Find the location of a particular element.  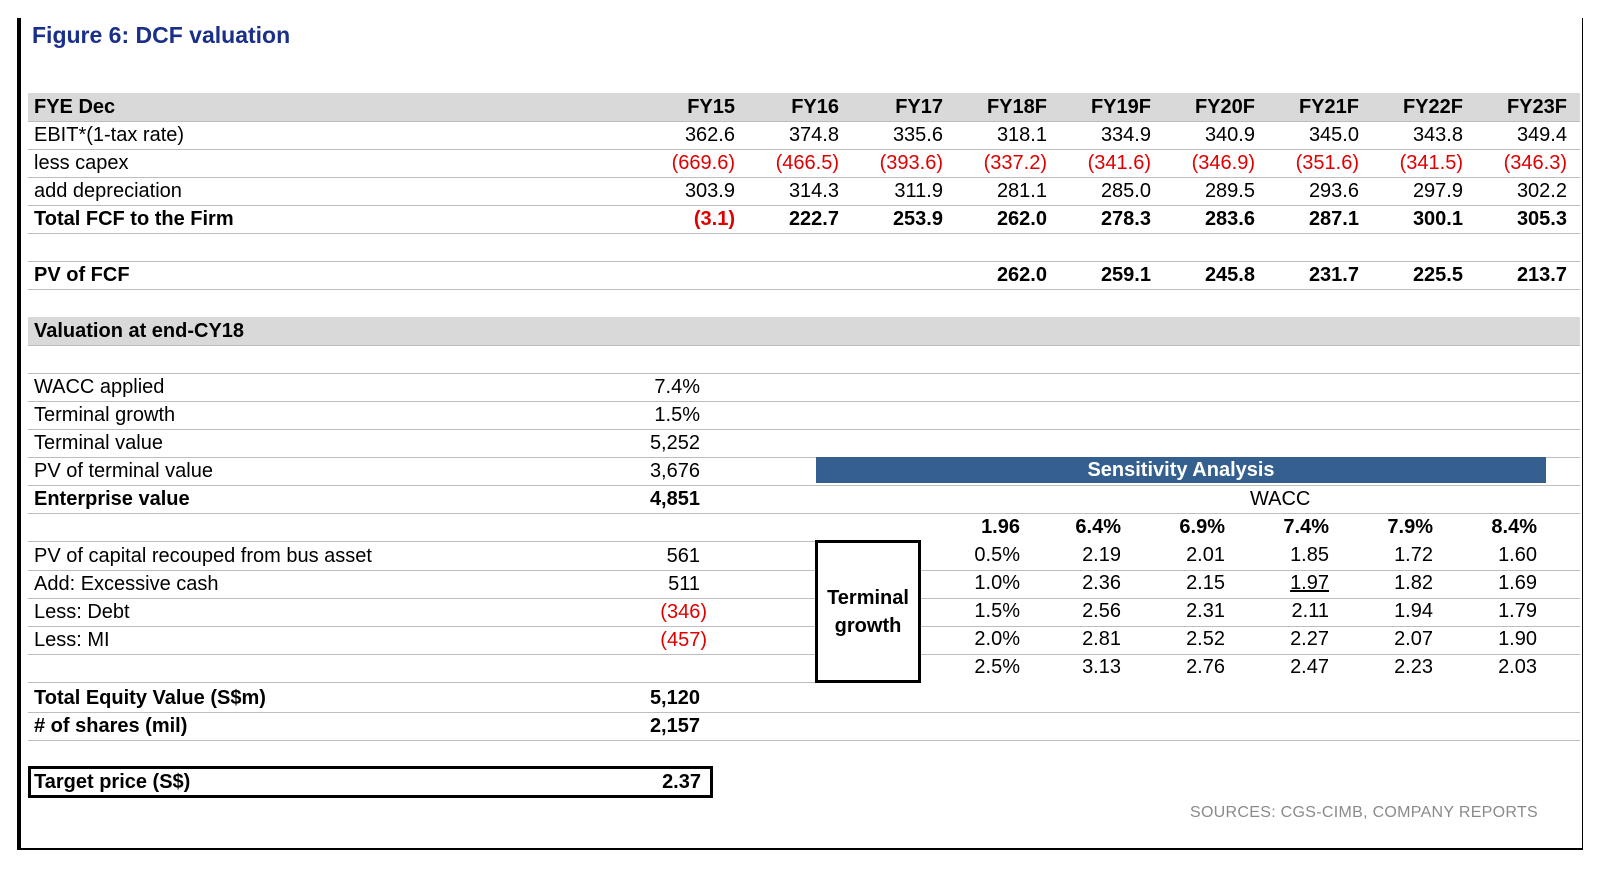

valuation-label: PV of terminal value is located at coordinates (123, 471).